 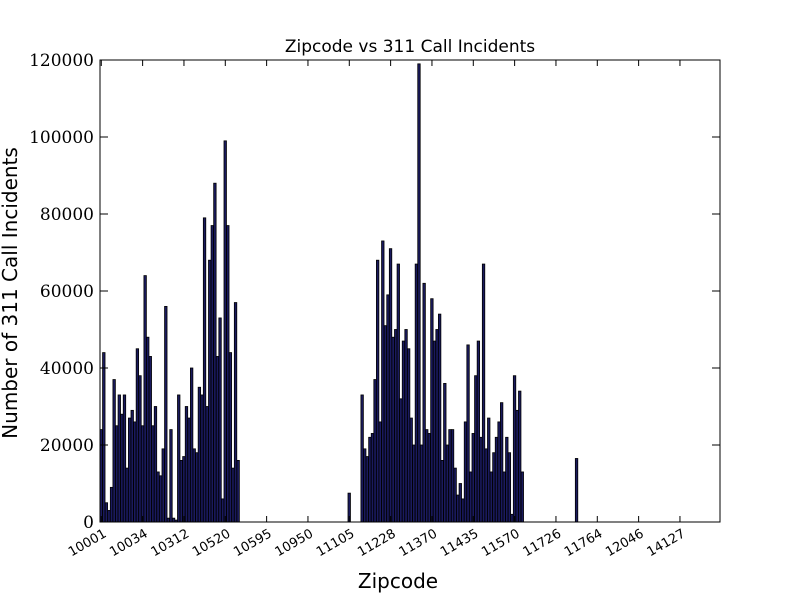 I want to click on x-tick-label: 10034, so click(x=128, y=543).